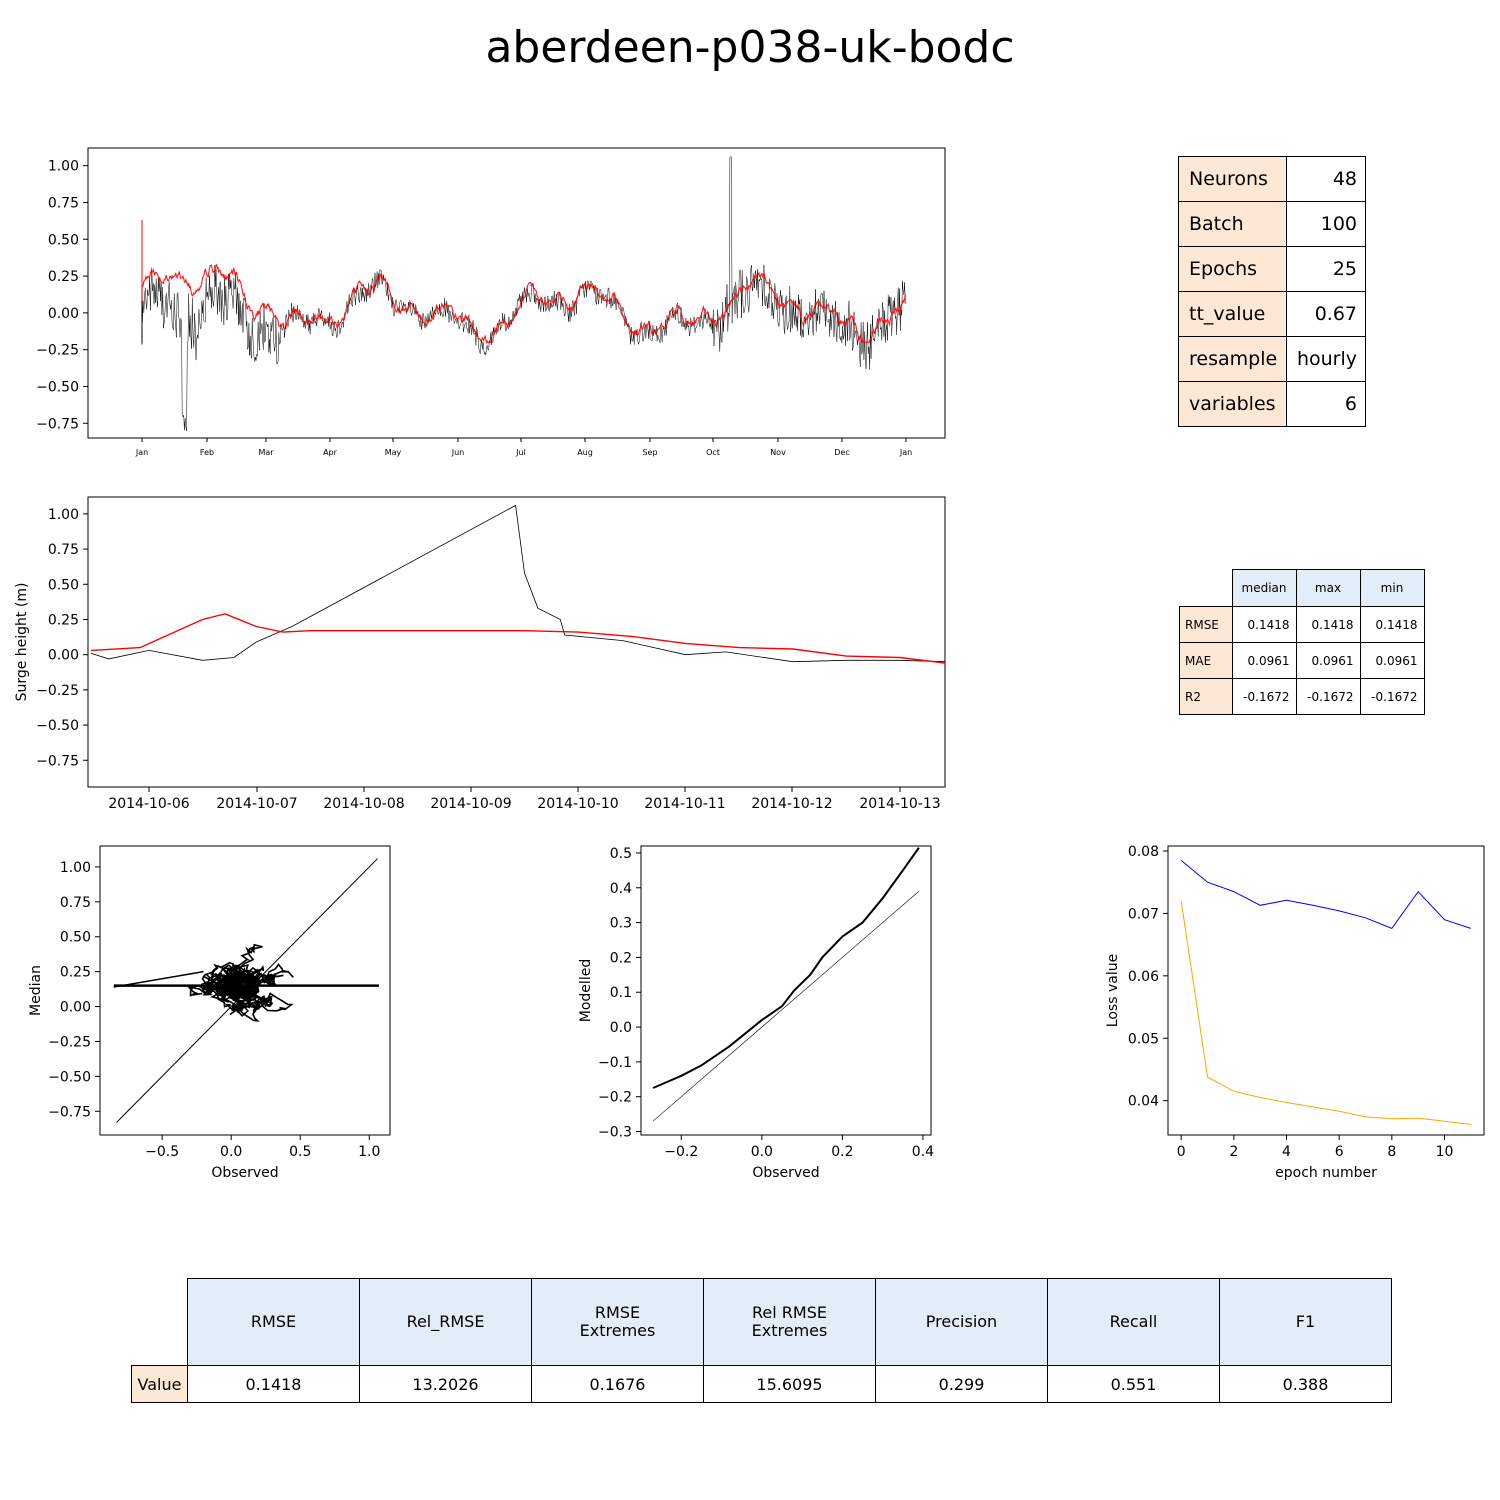  Describe the element at coordinates (63, 515) in the screenshot. I see `event-zoom-ytick-label: 1.00` at that location.